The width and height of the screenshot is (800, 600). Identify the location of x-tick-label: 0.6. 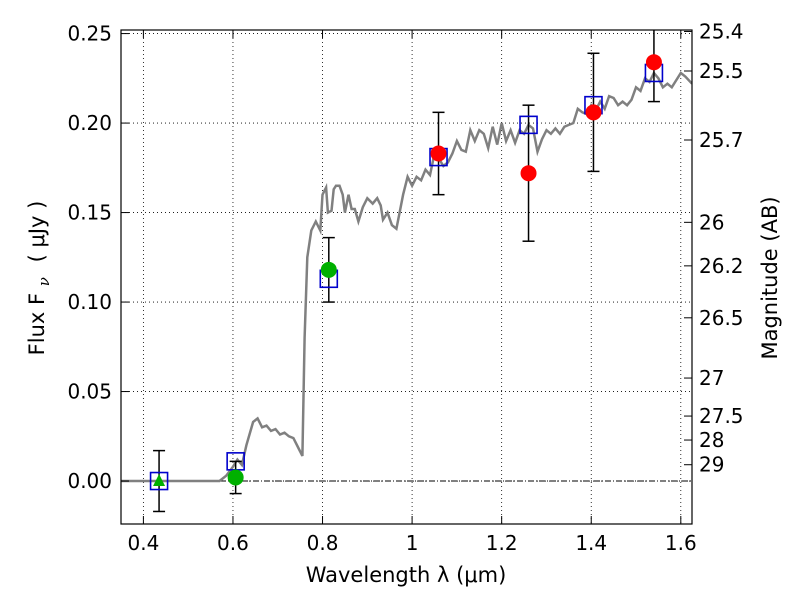
(233, 543).